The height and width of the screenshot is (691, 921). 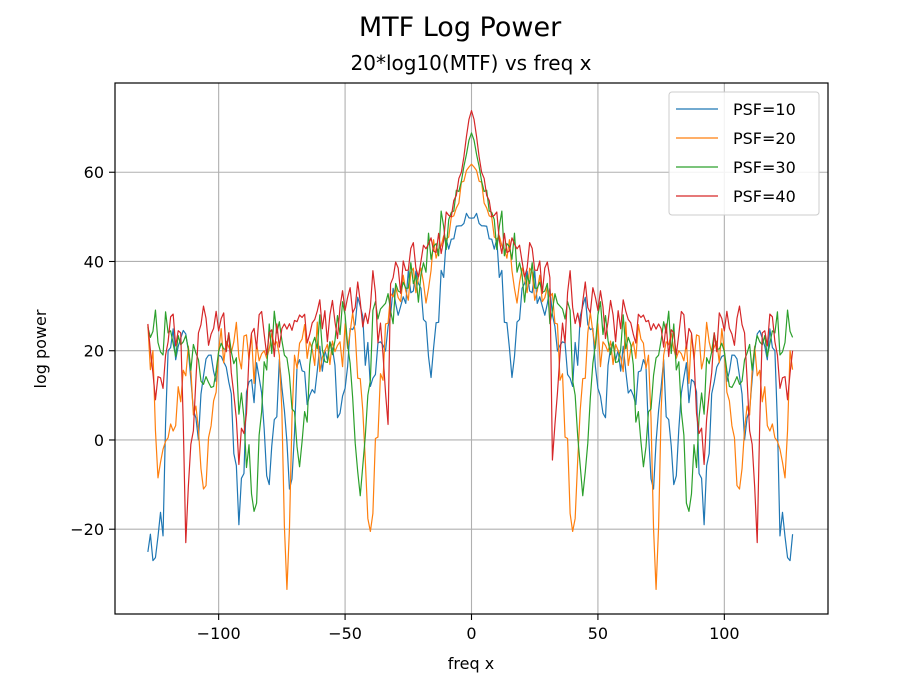 I want to click on legend-label: PSF=40, so click(x=764, y=196).